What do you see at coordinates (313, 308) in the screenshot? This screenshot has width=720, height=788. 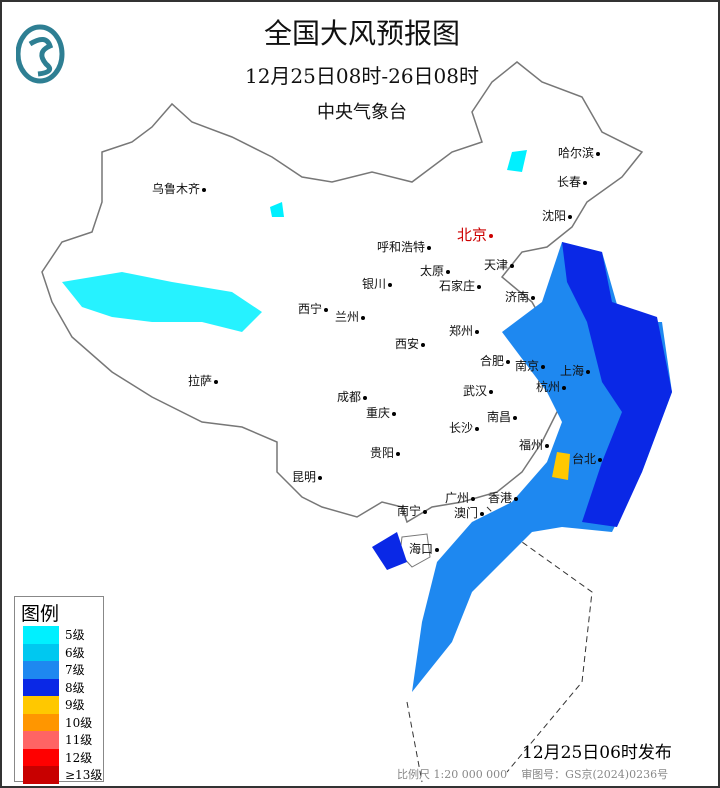 I see `city-label: 西宁` at bounding box center [313, 308].